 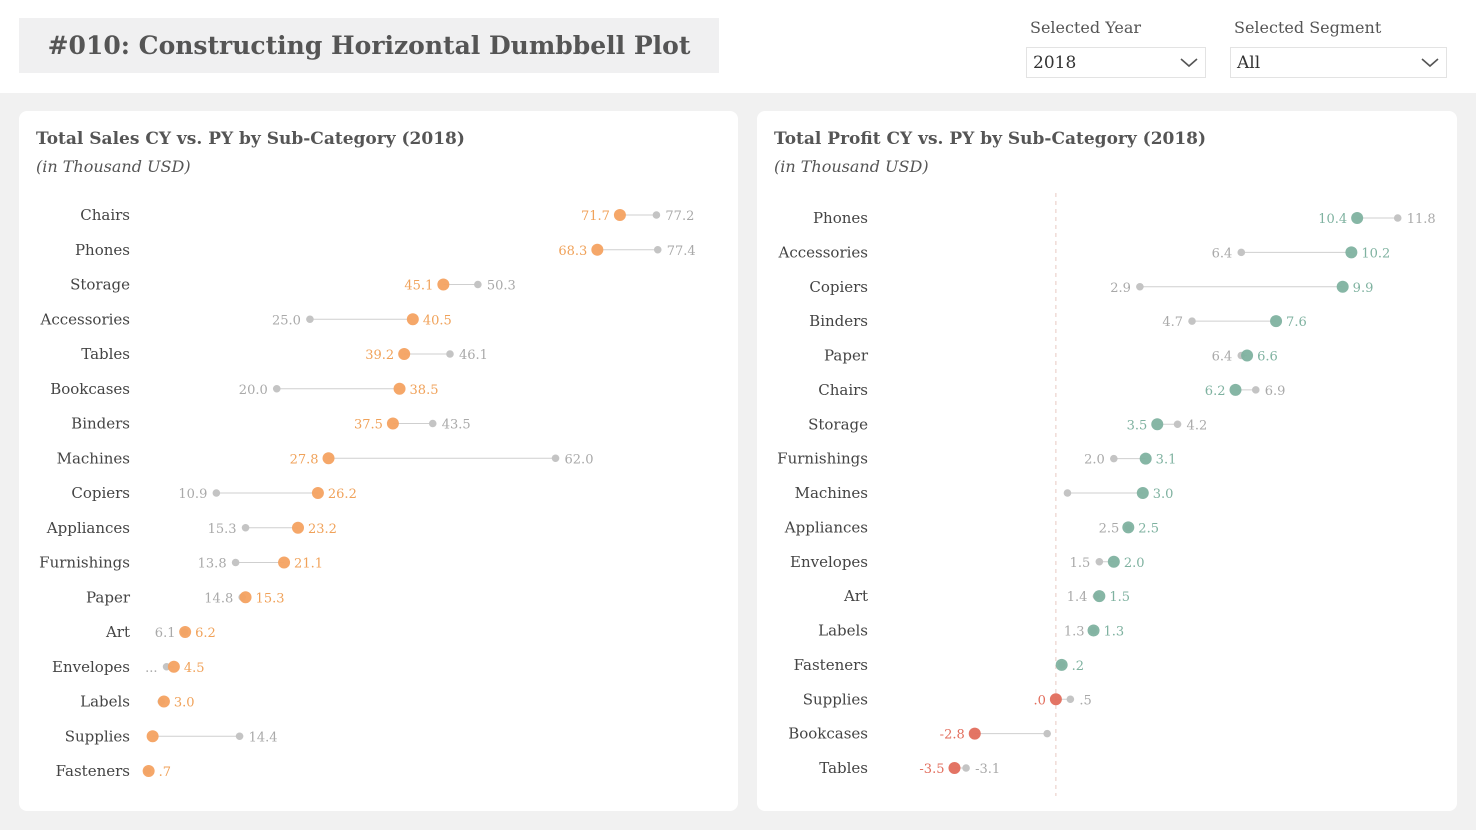 What do you see at coordinates (1215, 391) in the screenshot?
I see `cy-data-label: 6.2` at bounding box center [1215, 391].